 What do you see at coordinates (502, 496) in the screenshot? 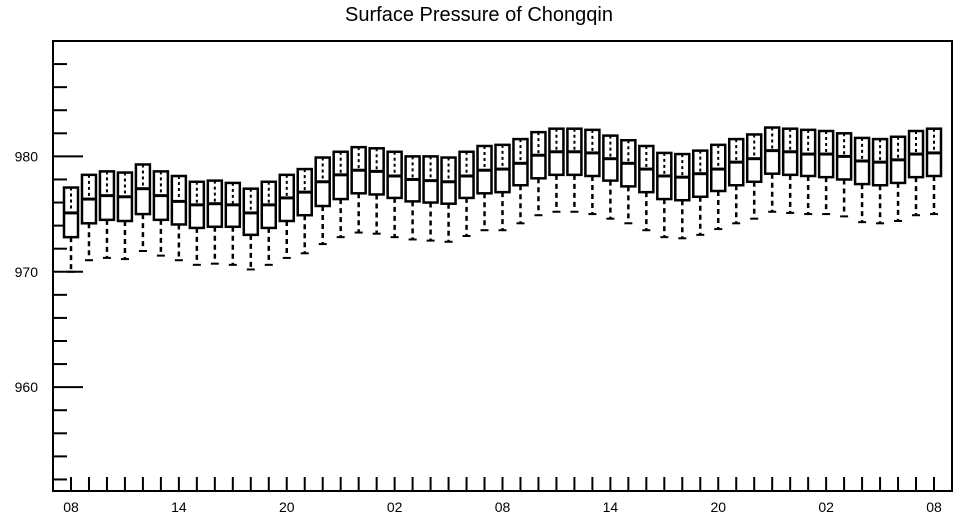
I see `x-axis: 08 14 20 02 08 14 20 02 08` at bounding box center [502, 496].